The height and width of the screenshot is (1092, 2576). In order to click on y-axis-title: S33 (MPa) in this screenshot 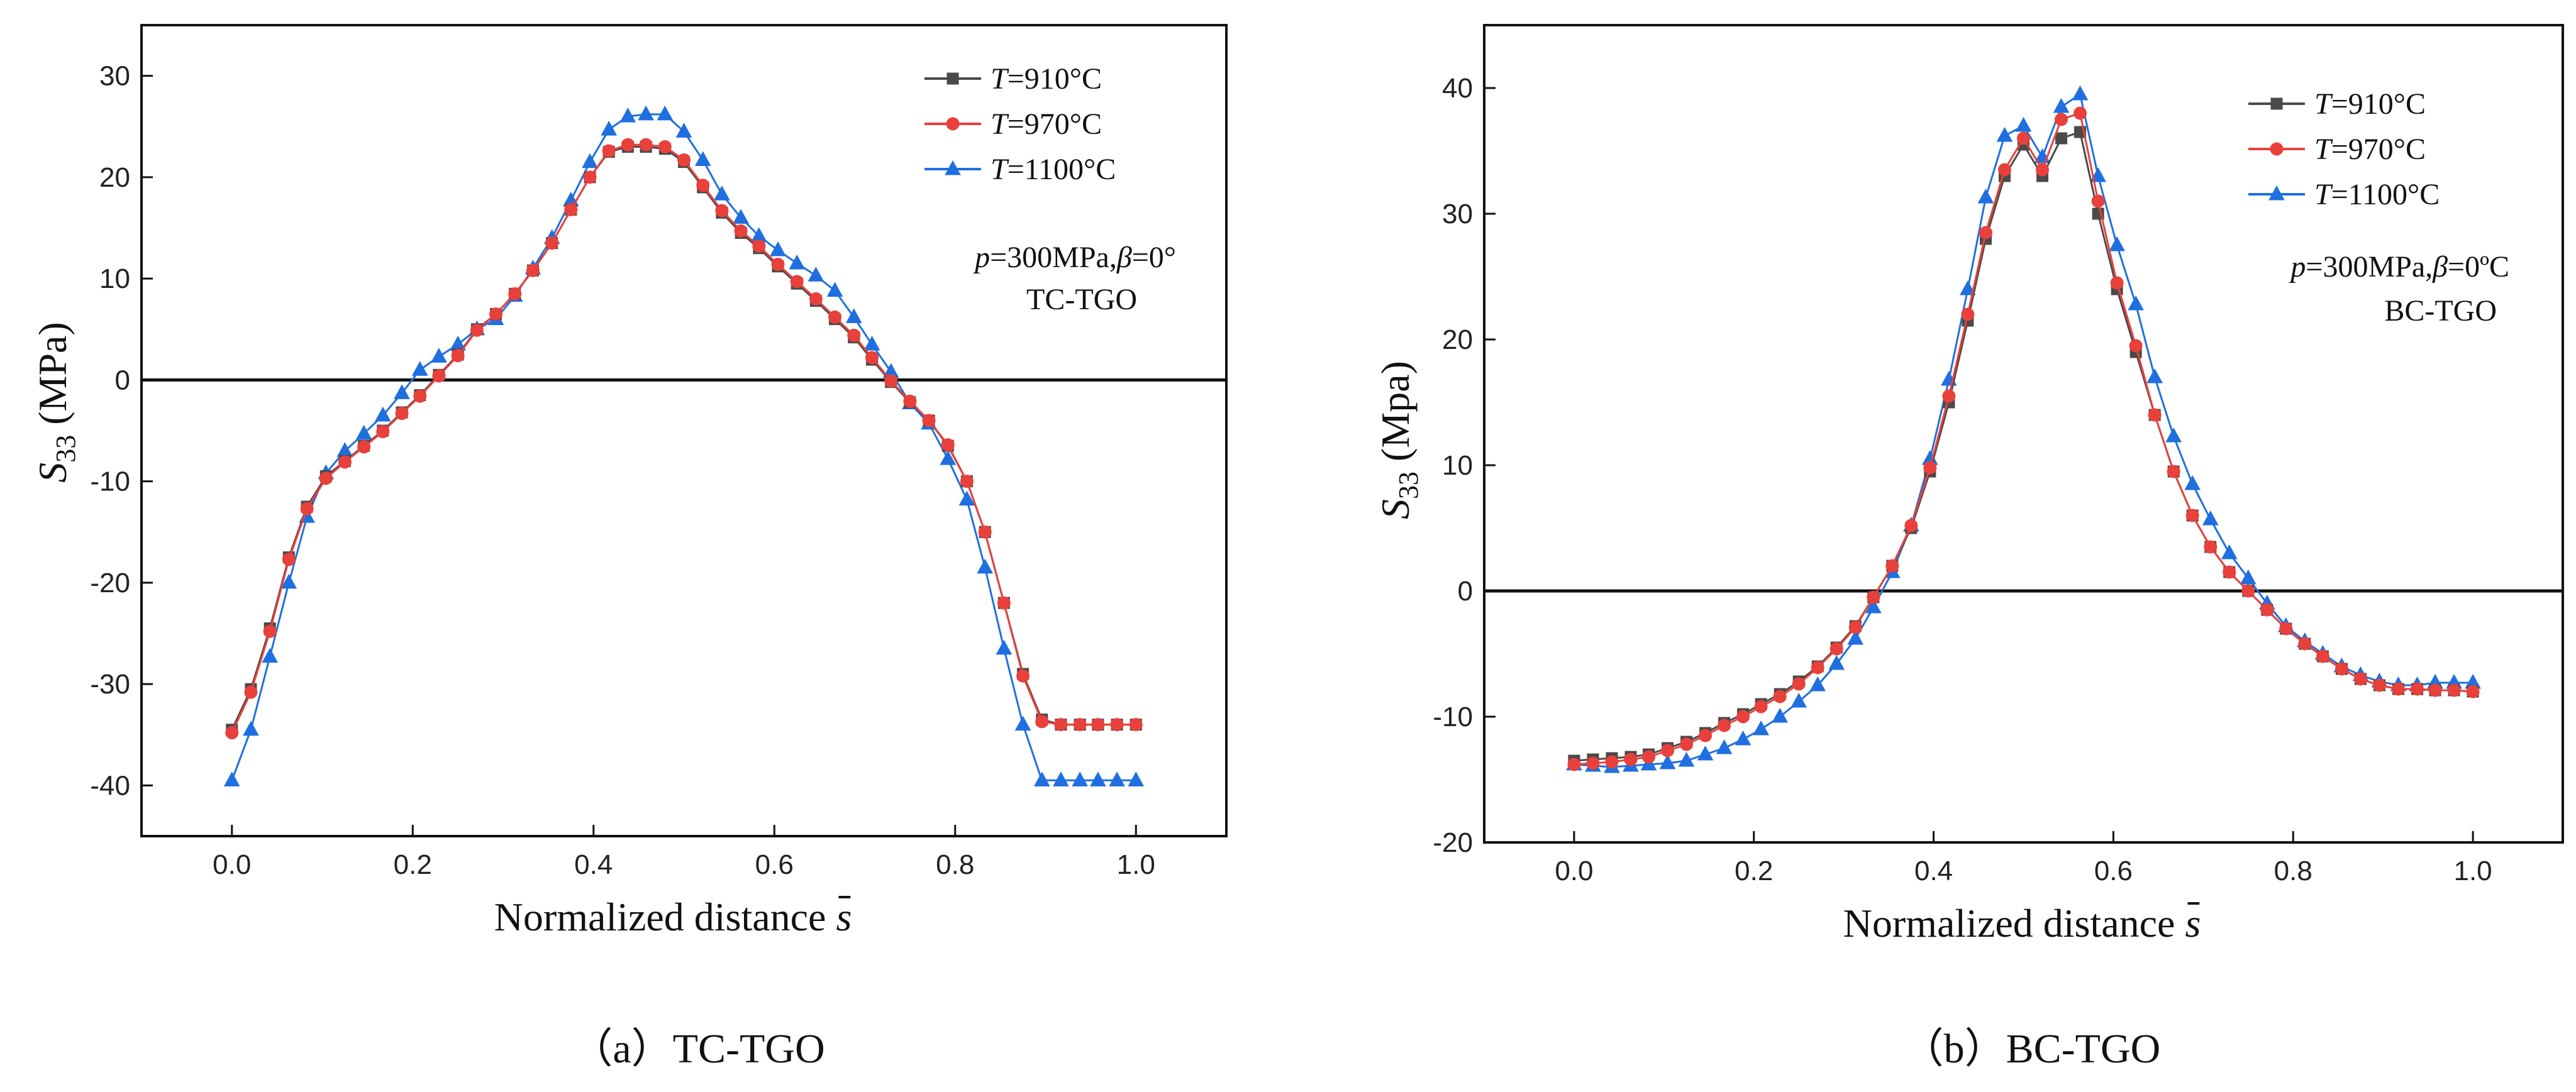, I will do `click(55, 402)`.